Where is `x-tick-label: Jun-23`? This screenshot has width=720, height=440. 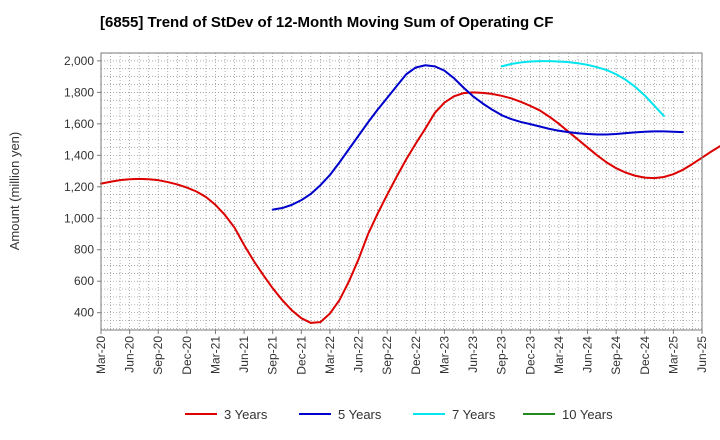 x-tick-label: Jun-23 is located at coordinates (473, 354).